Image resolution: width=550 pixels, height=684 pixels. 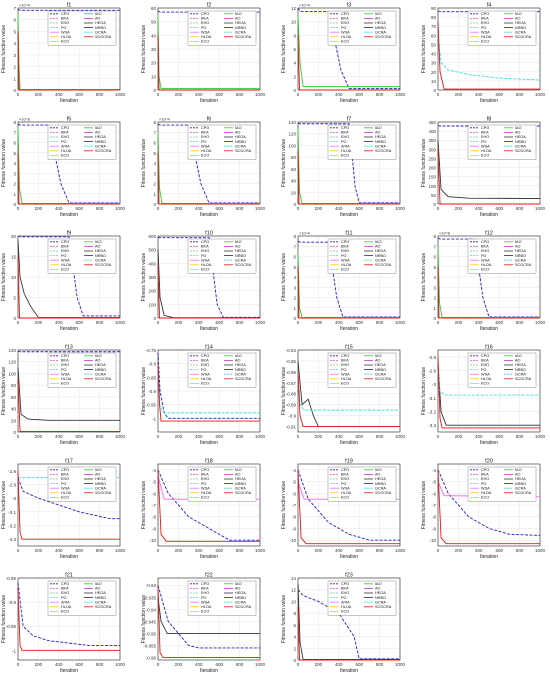 I want to click on chart-title: f13, so click(x=69, y=348).